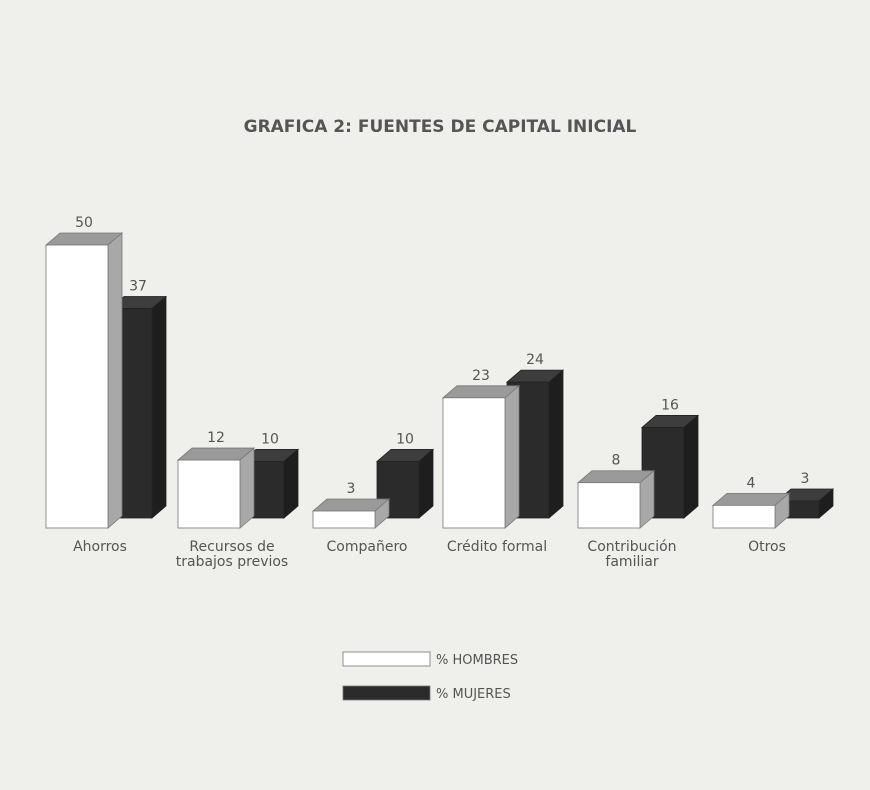  What do you see at coordinates (767, 547) in the screenshot?
I see `x-tick-label: Otros` at bounding box center [767, 547].